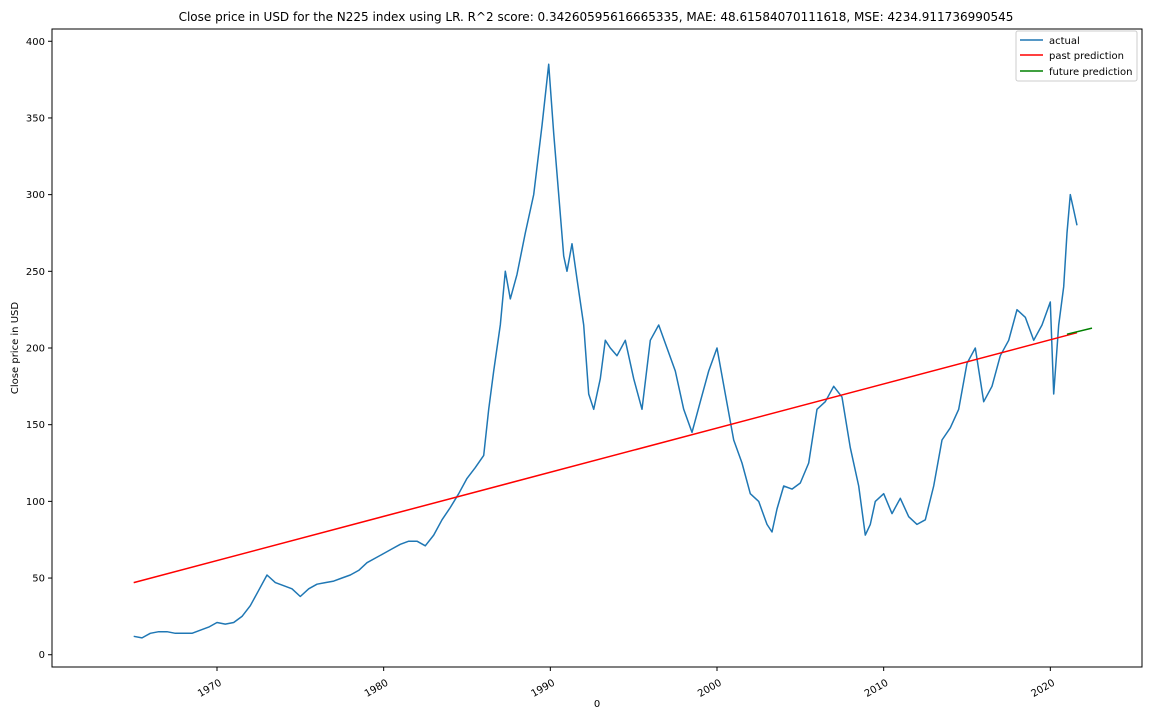  I want to click on legend: actual past prediction future prediction, so click(1076, 56).